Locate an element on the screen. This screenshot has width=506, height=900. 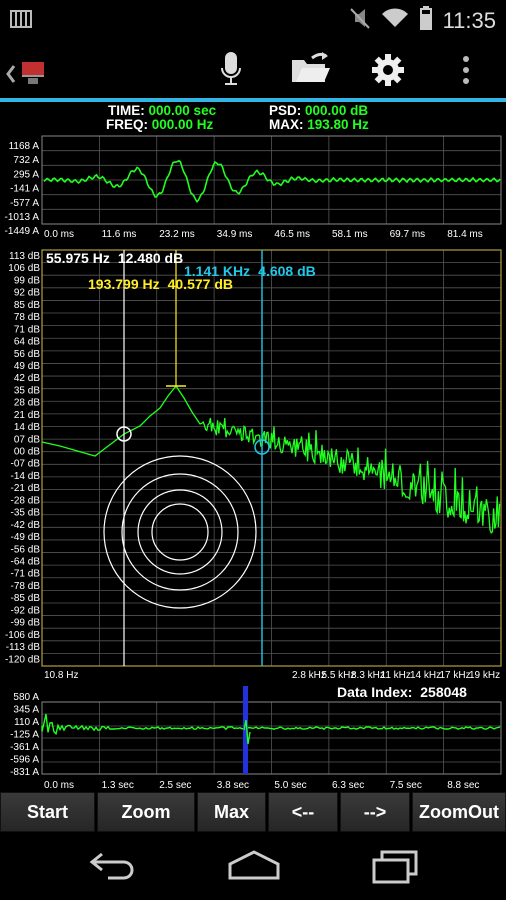
cursor-right-button: --> is located at coordinates (375, 812).